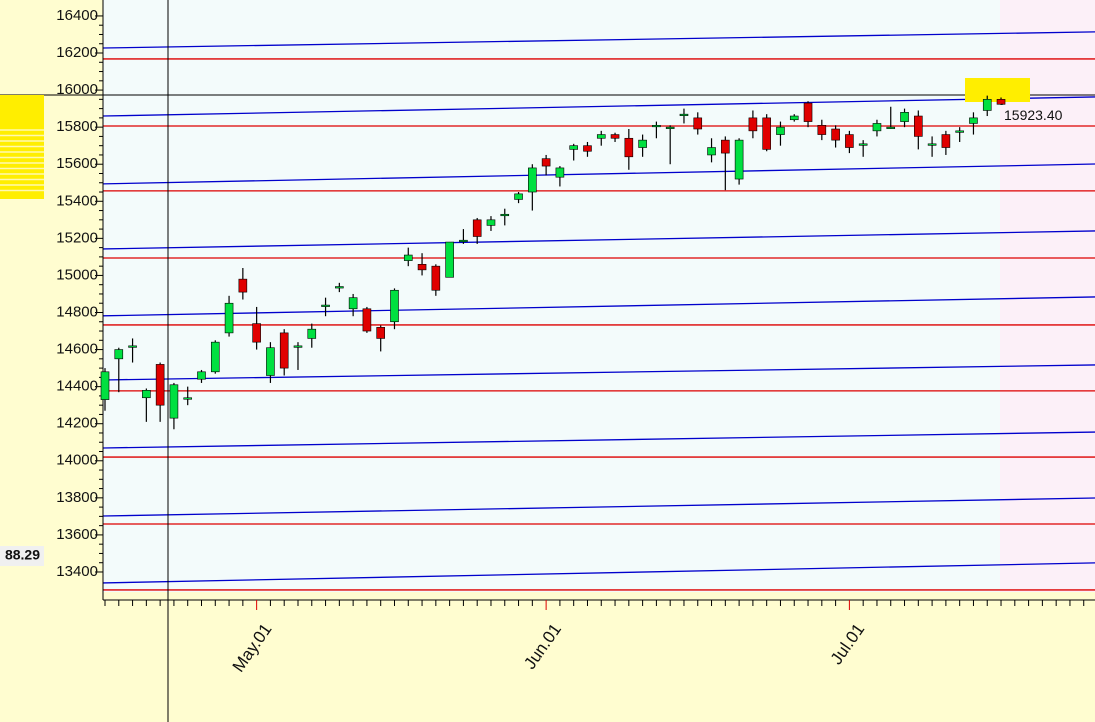 Image resolution: width=1095 pixels, height=722 pixels. What do you see at coordinates (77, 571) in the screenshot?
I see `y-tick-label: 13400` at bounding box center [77, 571].